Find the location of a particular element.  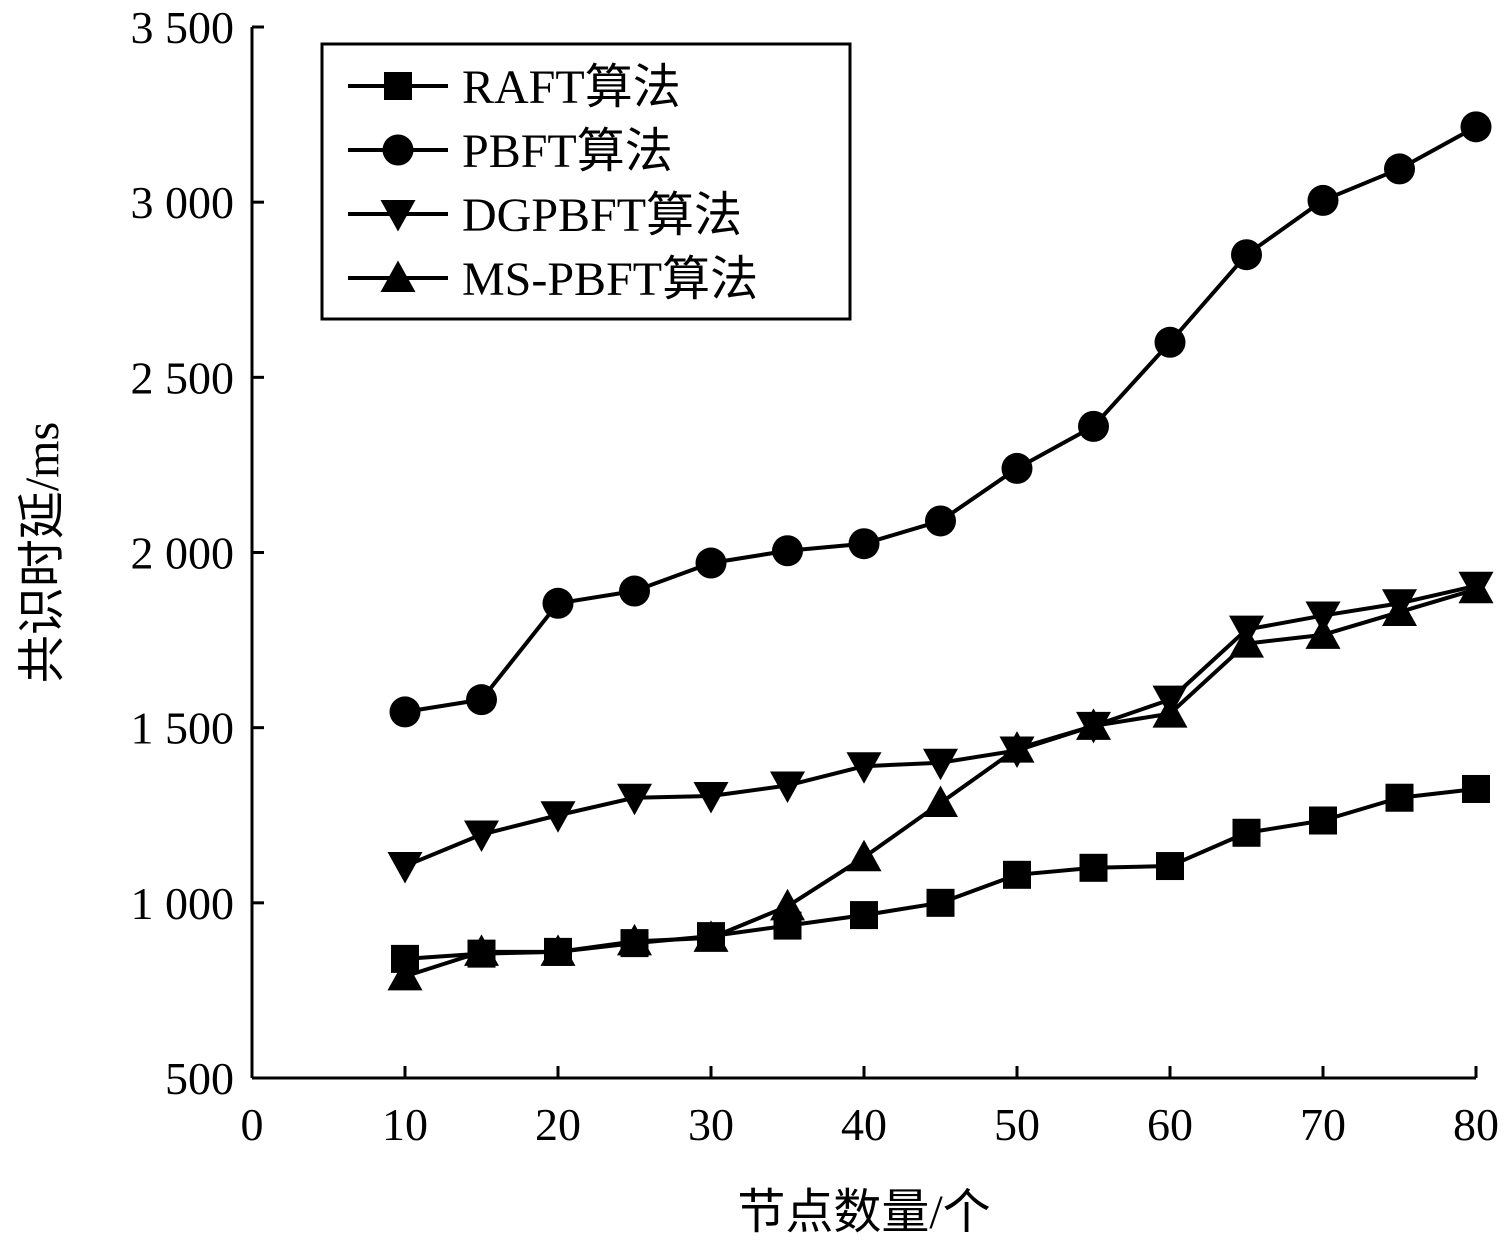

legend-label: MS-PBFT算法 is located at coordinates (610, 279).